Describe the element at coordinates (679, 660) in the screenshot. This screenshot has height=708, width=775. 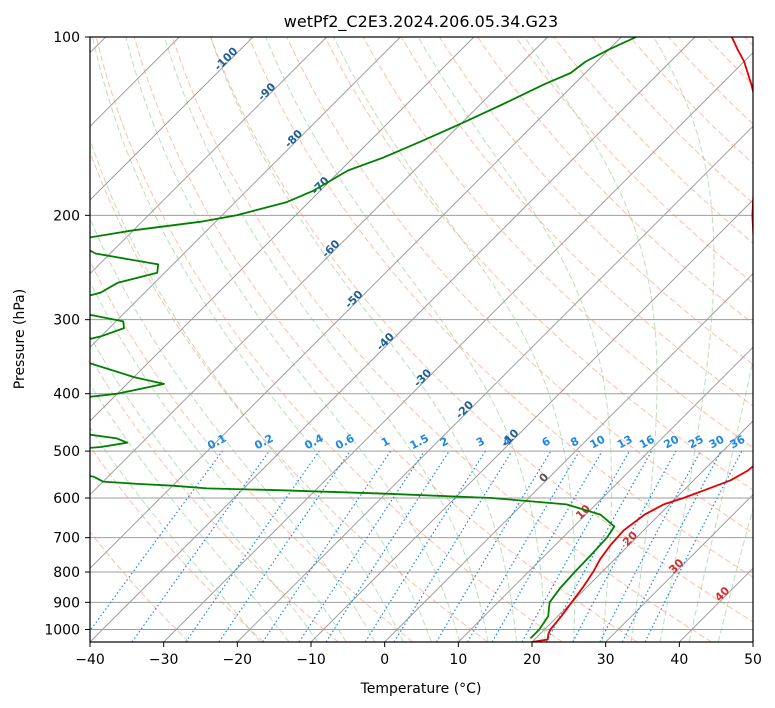
I see `x-tick-label: 40` at that location.